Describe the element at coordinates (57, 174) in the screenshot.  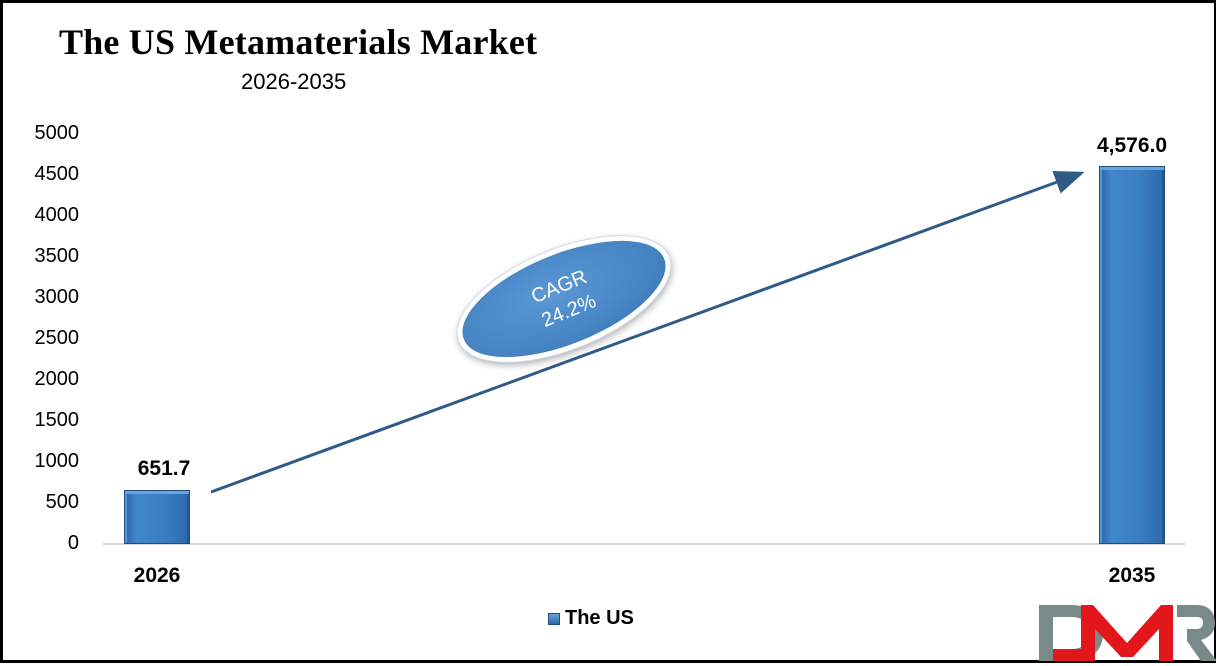
I see `y-tick-4500: 4500` at that location.